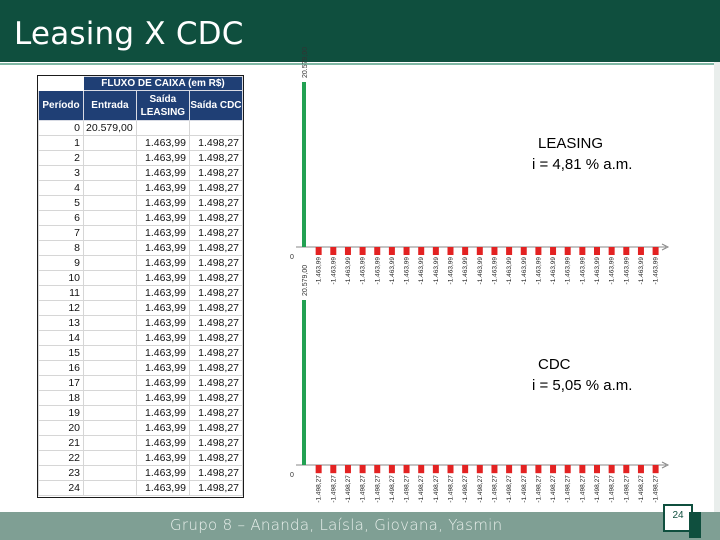 This screenshot has width=720, height=540. I want to click on title-divider, so click(360, 64).